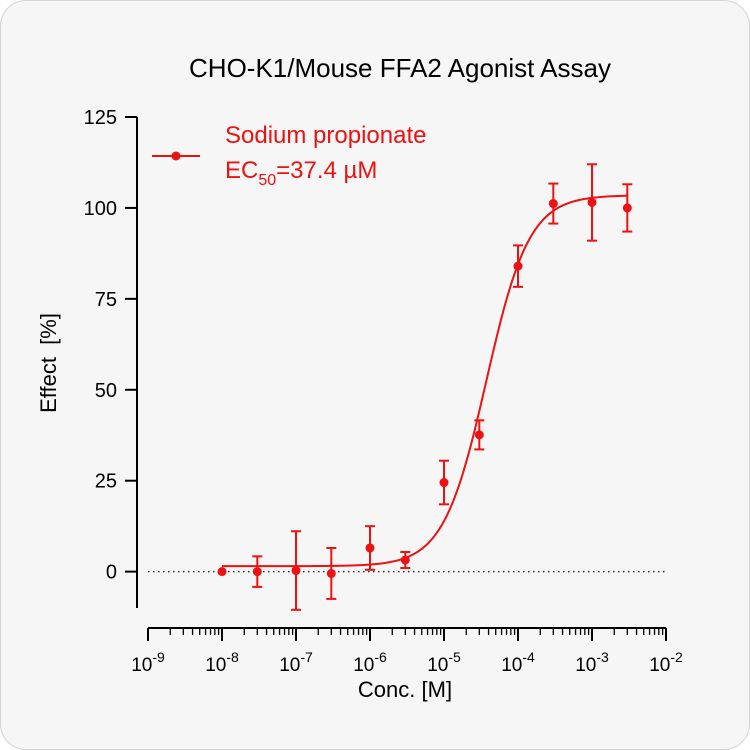 The height and width of the screenshot is (750, 750). I want to click on legend-point-marker, so click(176, 156).